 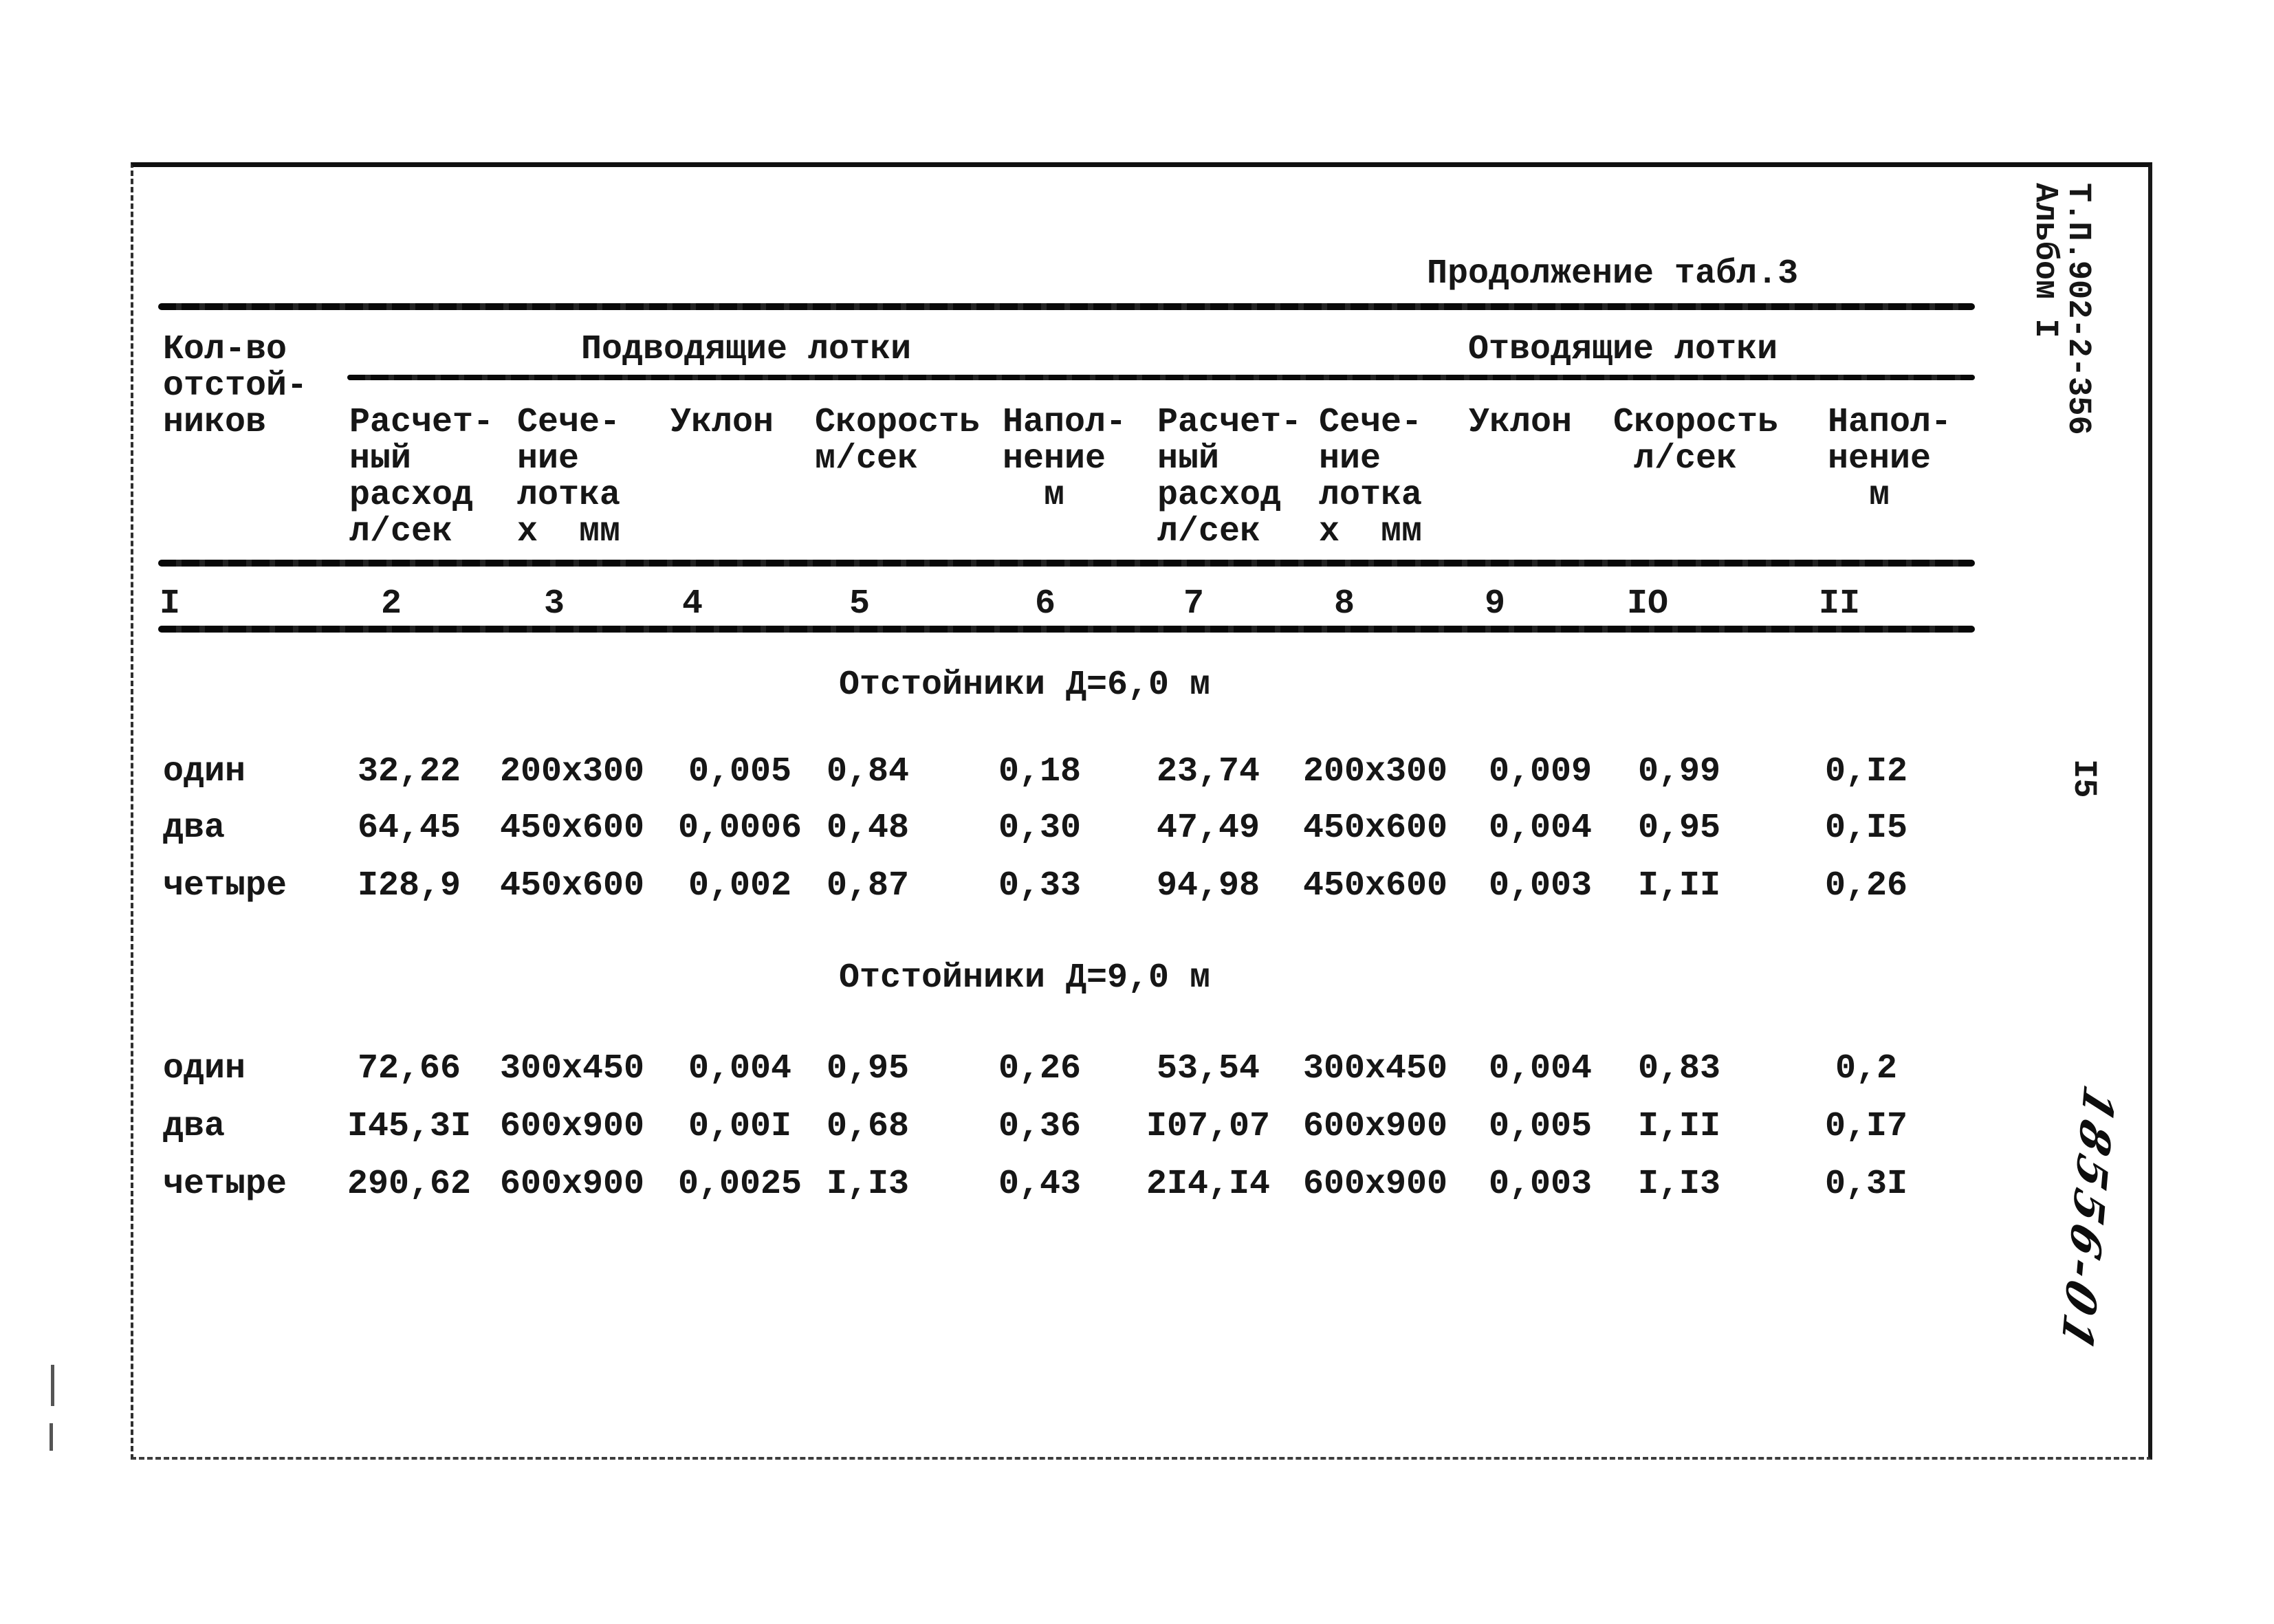 I want to click on col-header-raschet-2: Расчет- ный расход л/сек, so click(x=1229, y=477).